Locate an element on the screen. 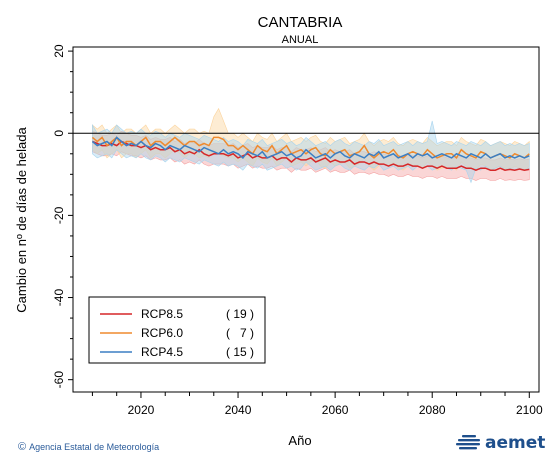 The width and height of the screenshot is (550, 462). line-rcp45 is located at coordinates (310, 147).